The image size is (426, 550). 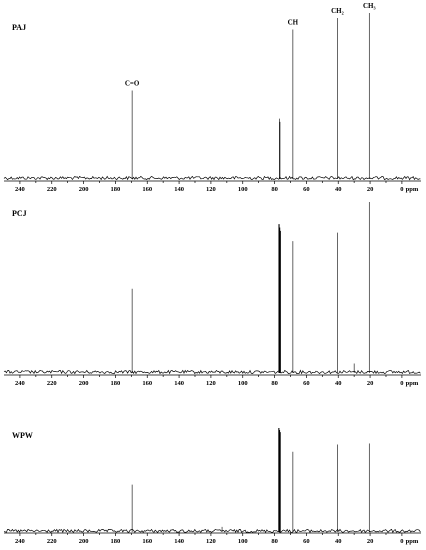 What do you see at coordinates (22, 435) in the screenshot?
I see `panel-title: WPW` at bounding box center [22, 435].